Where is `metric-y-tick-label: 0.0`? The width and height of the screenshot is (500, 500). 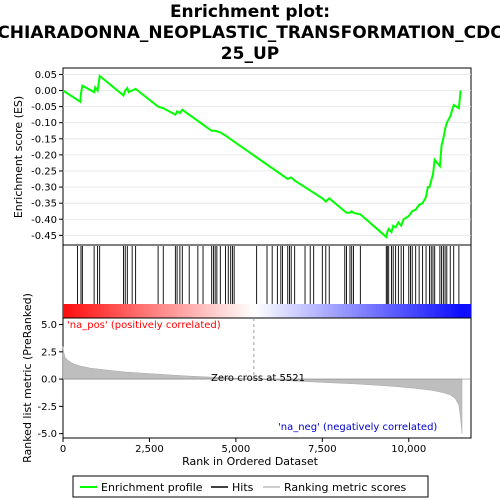 metric-y-tick-label: 0.0 is located at coordinates (49, 380).